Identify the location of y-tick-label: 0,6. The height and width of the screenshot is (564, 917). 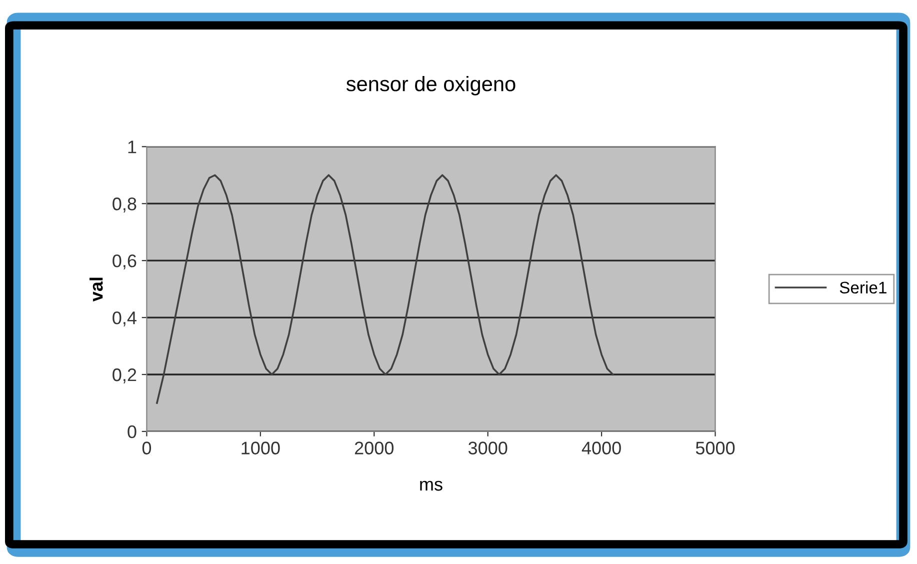
(124, 262).